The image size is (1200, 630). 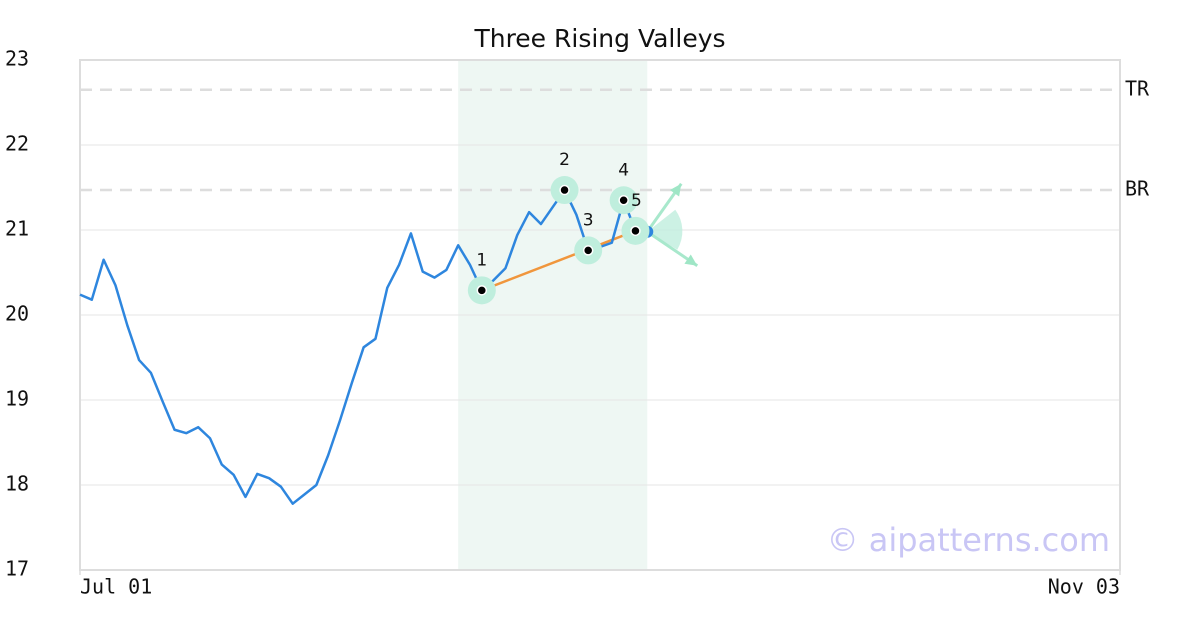 I want to click on reference-label: TR, so click(x=1137, y=88).